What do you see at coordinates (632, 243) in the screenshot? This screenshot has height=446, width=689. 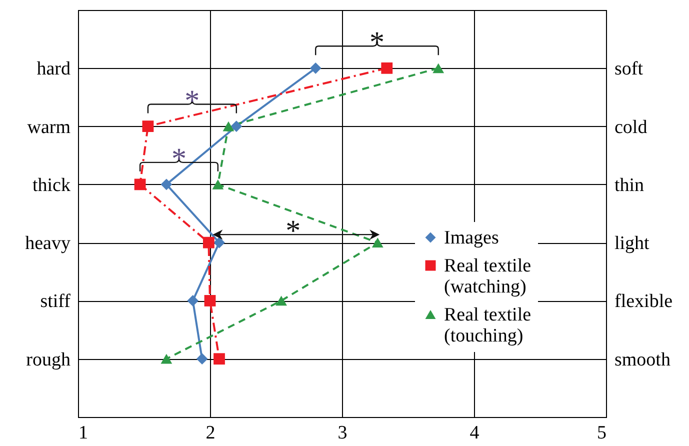 I see `y2-tick-label: light` at bounding box center [632, 243].